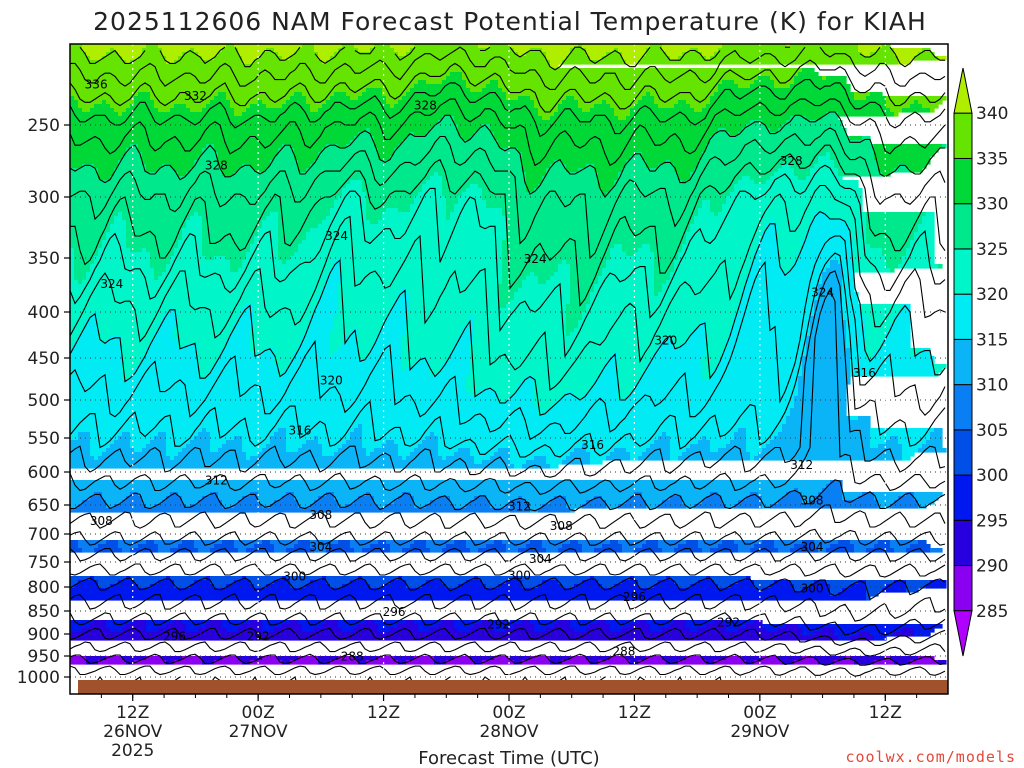 The height and width of the screenshot is (768, 1024). I want to click on contour-label-336: 336, so click(96, 85).